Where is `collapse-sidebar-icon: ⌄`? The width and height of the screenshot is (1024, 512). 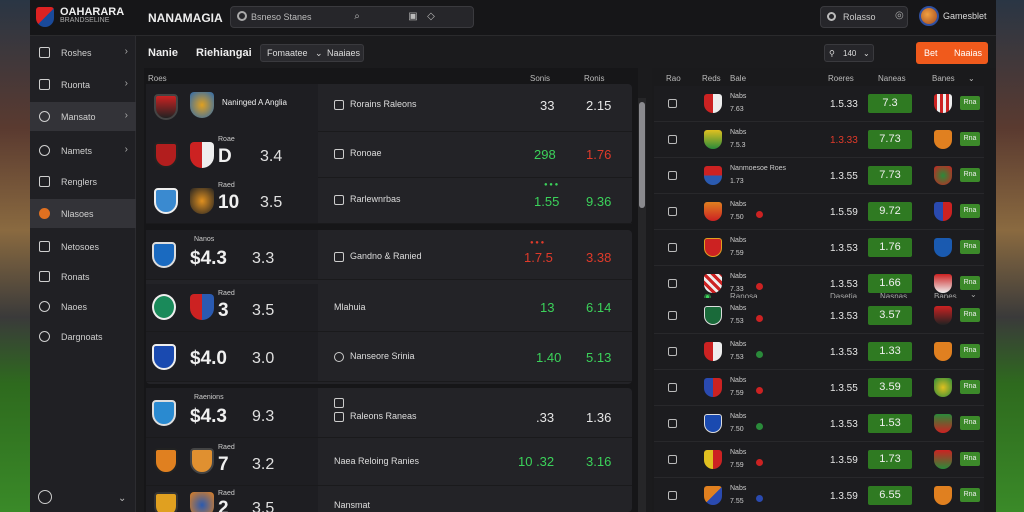 collapse-sidebar-icon: ⌄ is located at coordinates (122, 498).